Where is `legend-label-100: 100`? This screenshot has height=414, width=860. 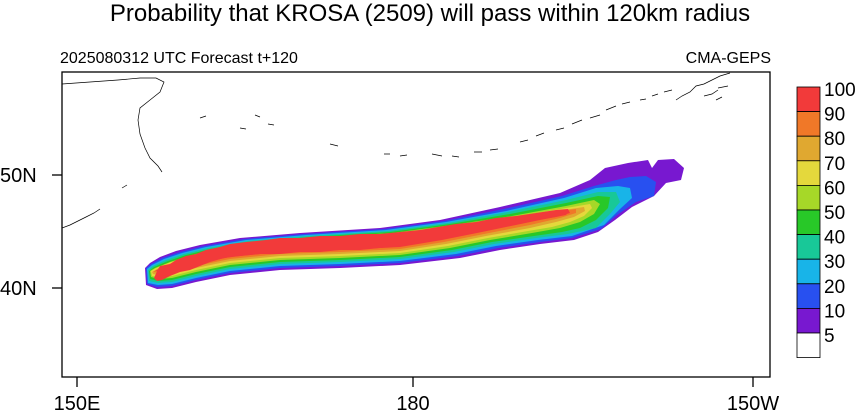
legend-label-100: 100 is located at coordinates (840, 90).